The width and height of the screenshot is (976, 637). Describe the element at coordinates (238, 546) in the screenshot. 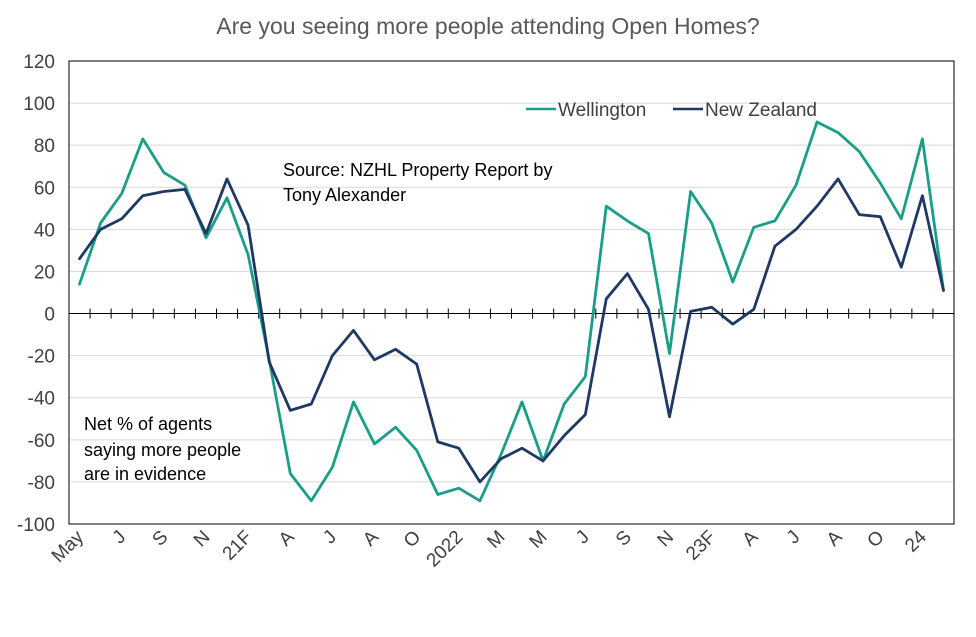

I see `x-tick-label: 21F` at that location.